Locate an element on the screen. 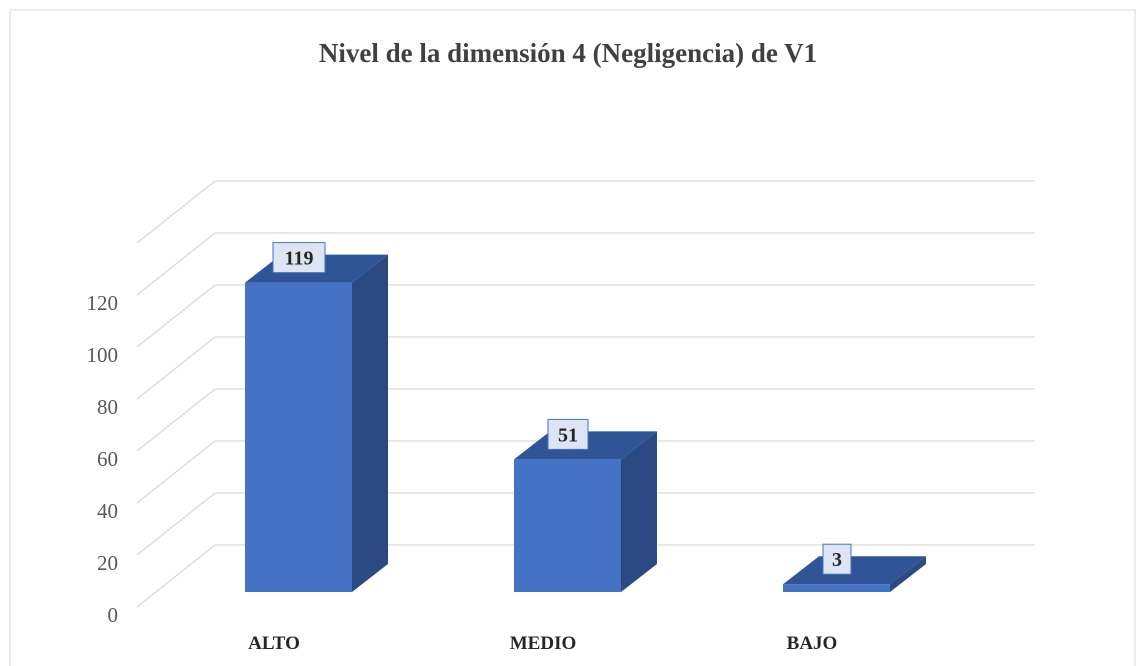 The image size is (1137, 666). plot-top-edge is located at coordinates (176, 212).